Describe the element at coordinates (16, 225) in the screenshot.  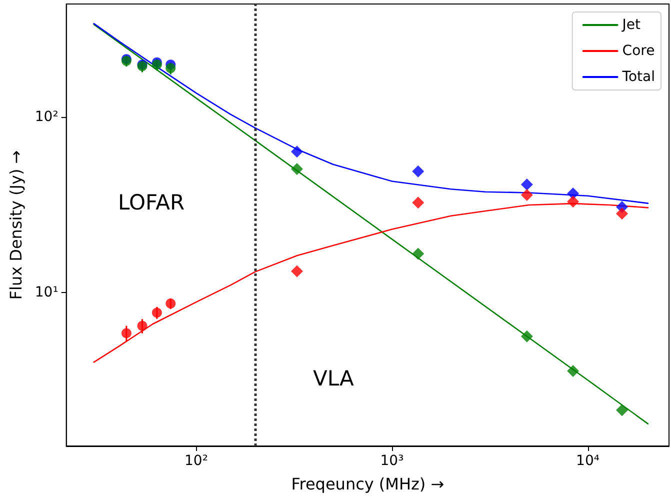
I see `y-axis-title: Flux Density (Jy) →` at that location.